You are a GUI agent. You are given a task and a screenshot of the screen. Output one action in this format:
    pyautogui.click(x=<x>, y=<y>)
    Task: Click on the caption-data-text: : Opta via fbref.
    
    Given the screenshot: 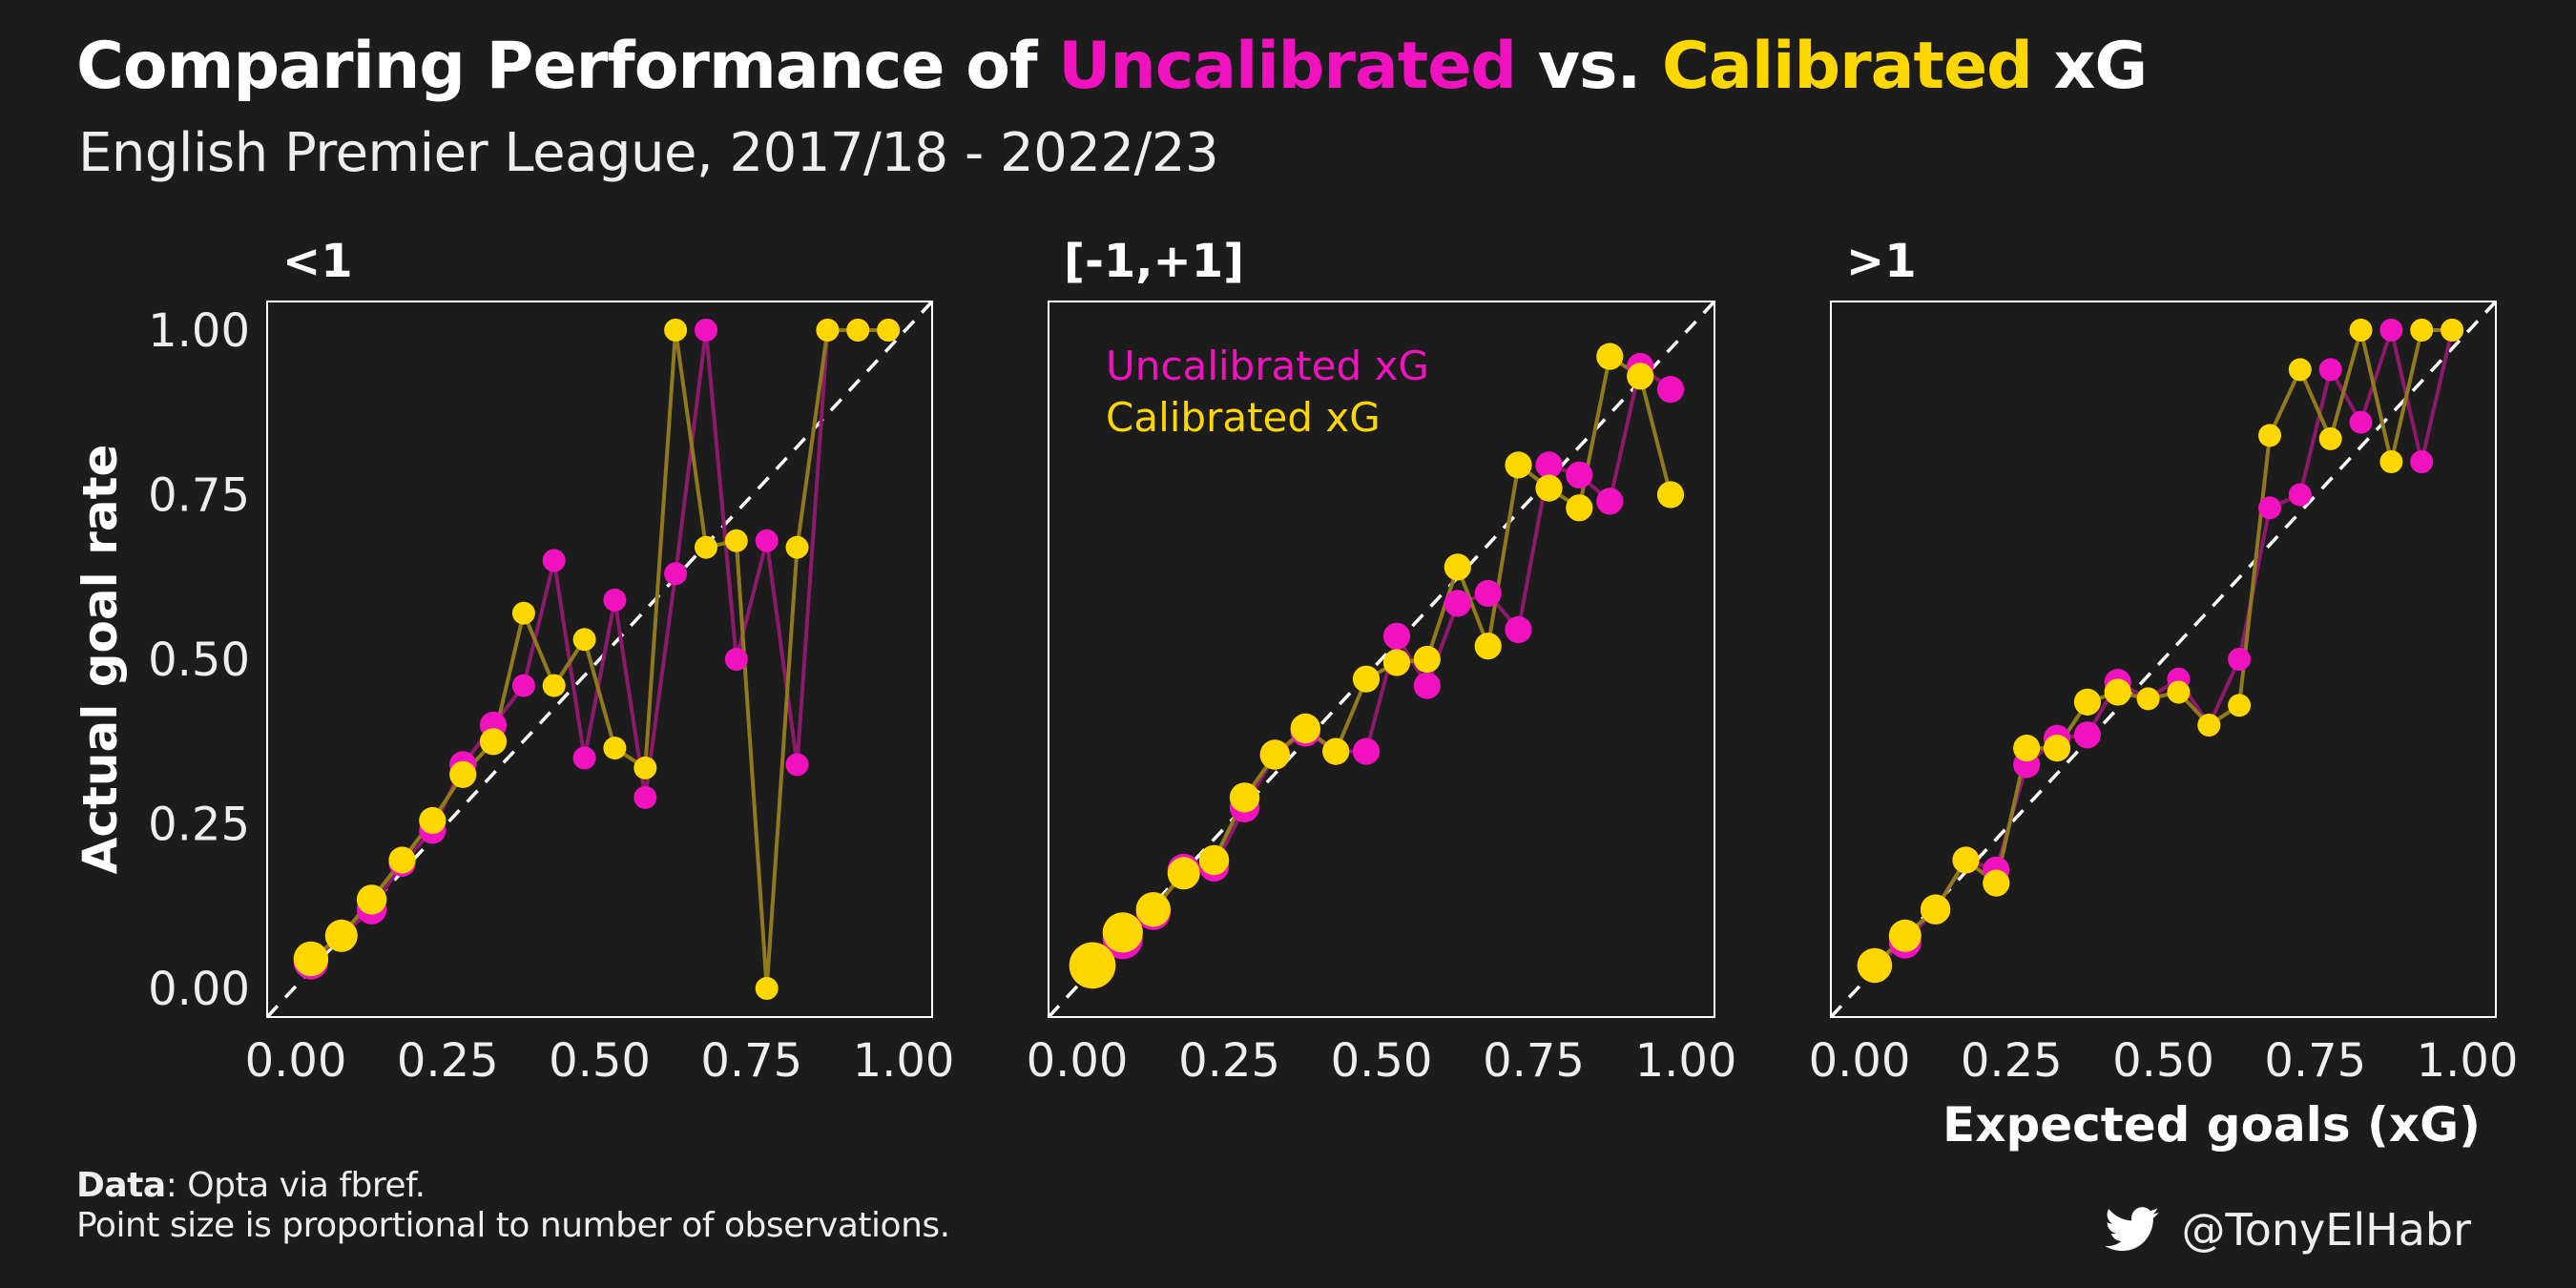 What is the action you would take?
    pyautogui.click(x=295, y=1185)
    